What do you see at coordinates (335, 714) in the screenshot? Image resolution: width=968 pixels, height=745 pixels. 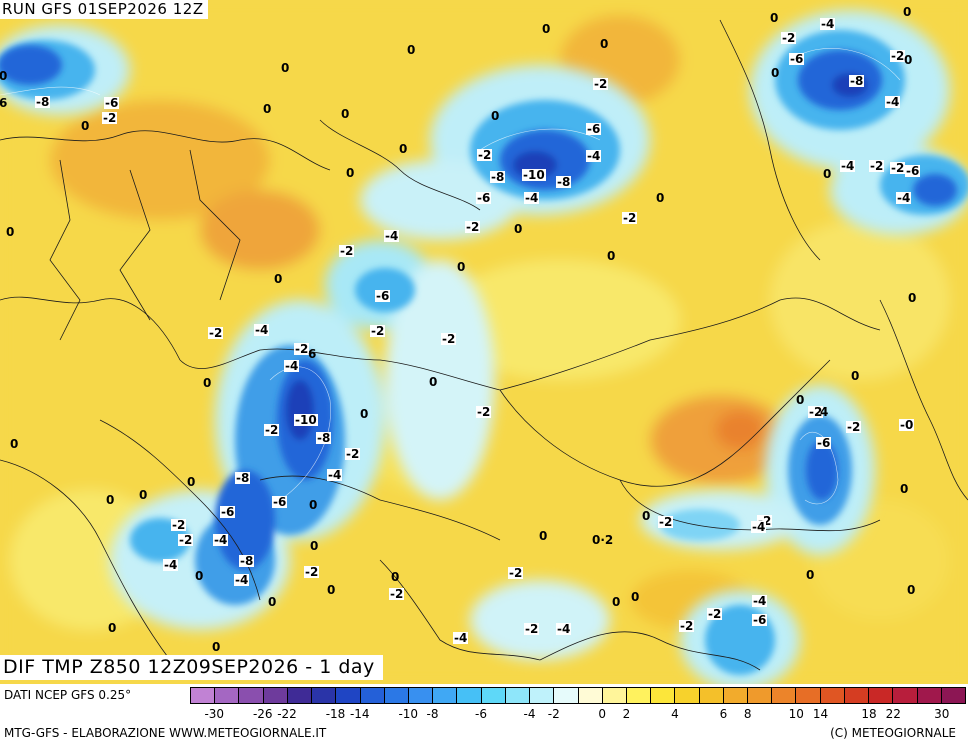 I see `colorbar-tick-label: -18` at bounding box center [335, 714].